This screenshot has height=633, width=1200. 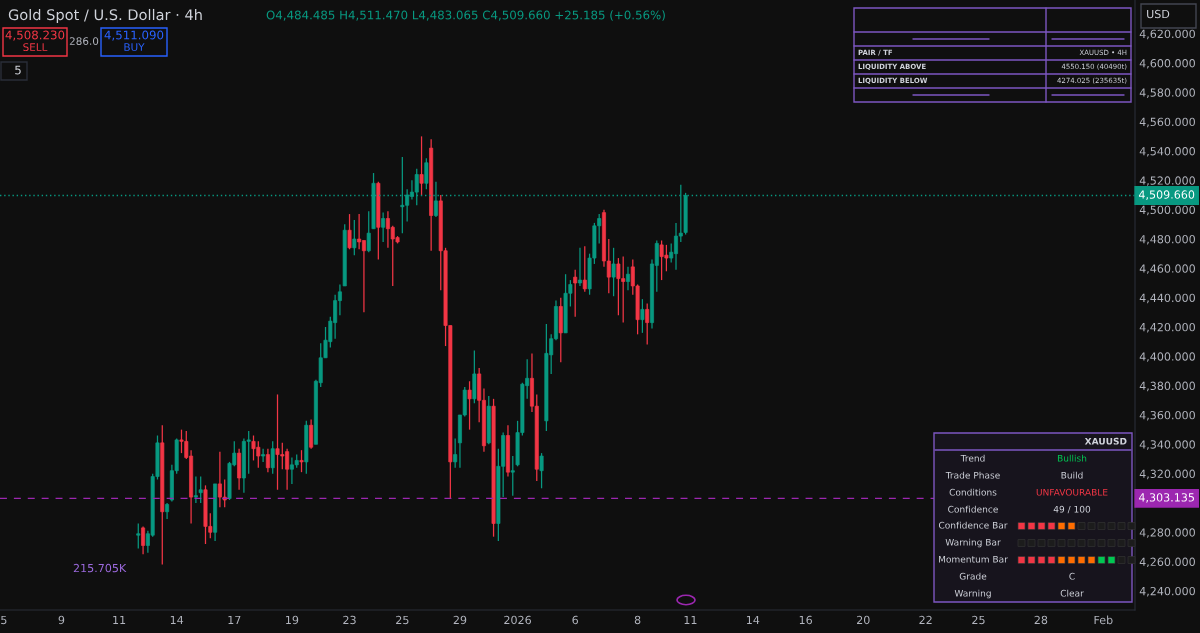 What do you see at coordinates (1167, 386) in the screenshot?
I see `y-tick-label: 4,380.000` at bounding box center [1167, 386].